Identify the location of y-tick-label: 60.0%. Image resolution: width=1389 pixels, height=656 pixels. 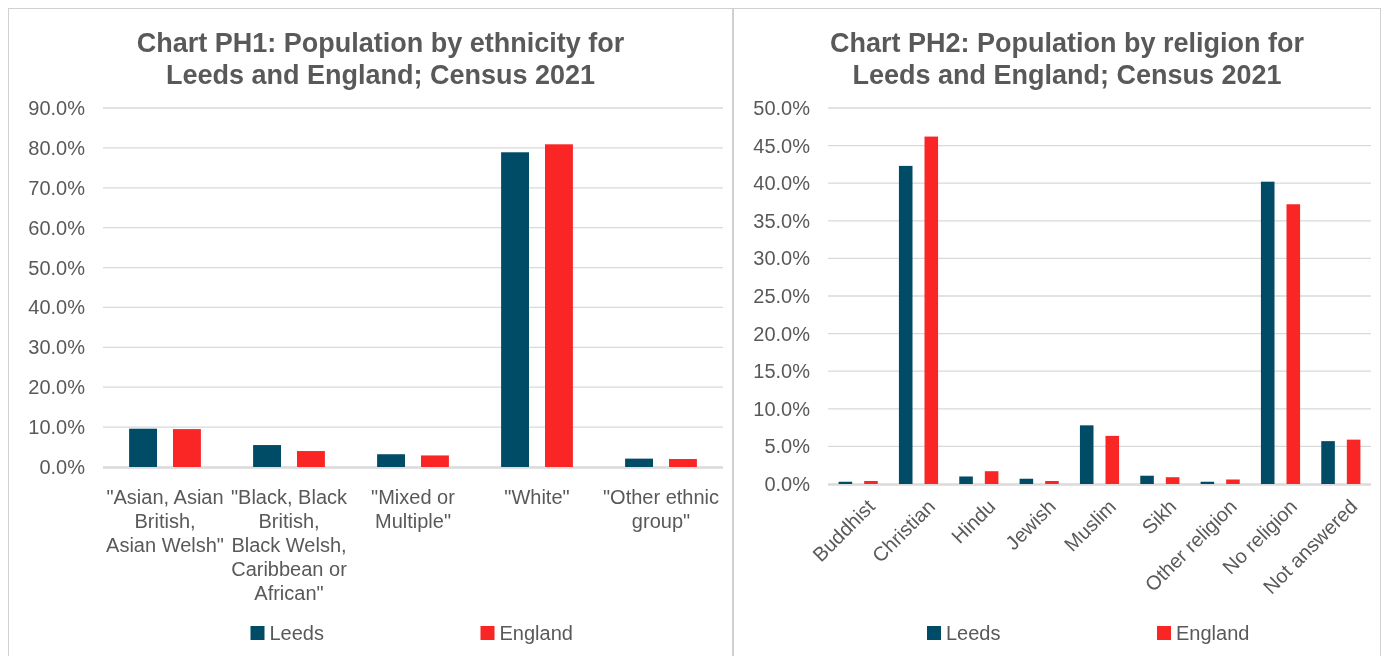
(57, 227).